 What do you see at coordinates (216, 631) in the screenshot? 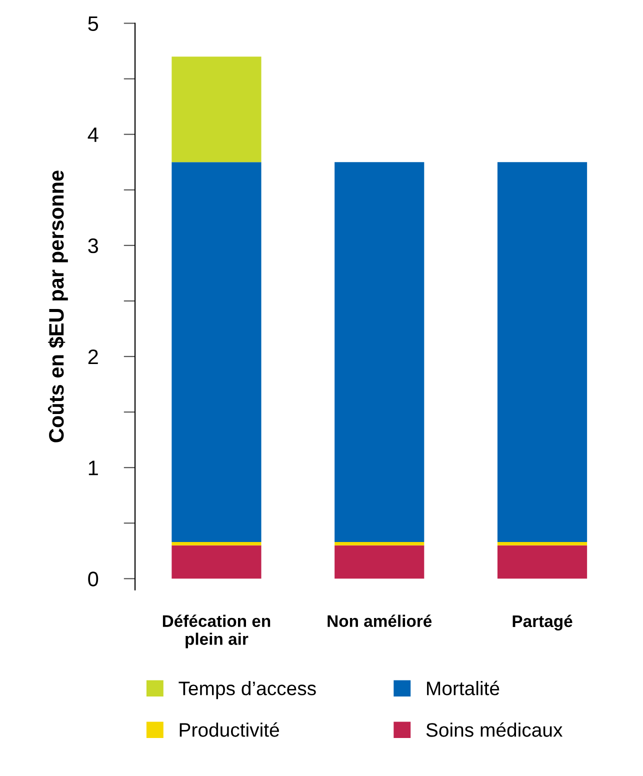
I see `x-tick-label: Défécation en plein air` at bounding box center [216, 631].